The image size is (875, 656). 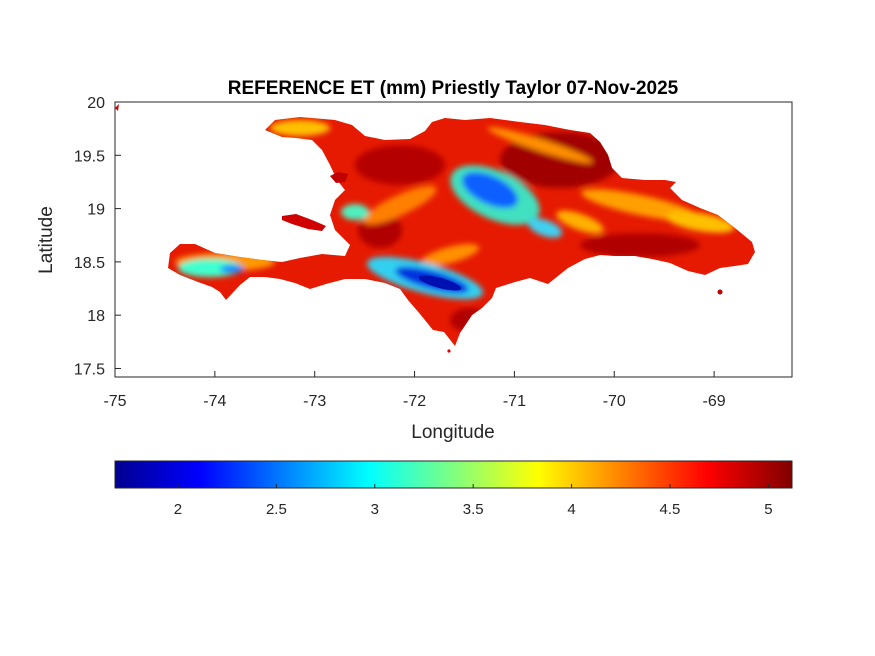 I want to click on gonave-island, so click(x=339, y=177).